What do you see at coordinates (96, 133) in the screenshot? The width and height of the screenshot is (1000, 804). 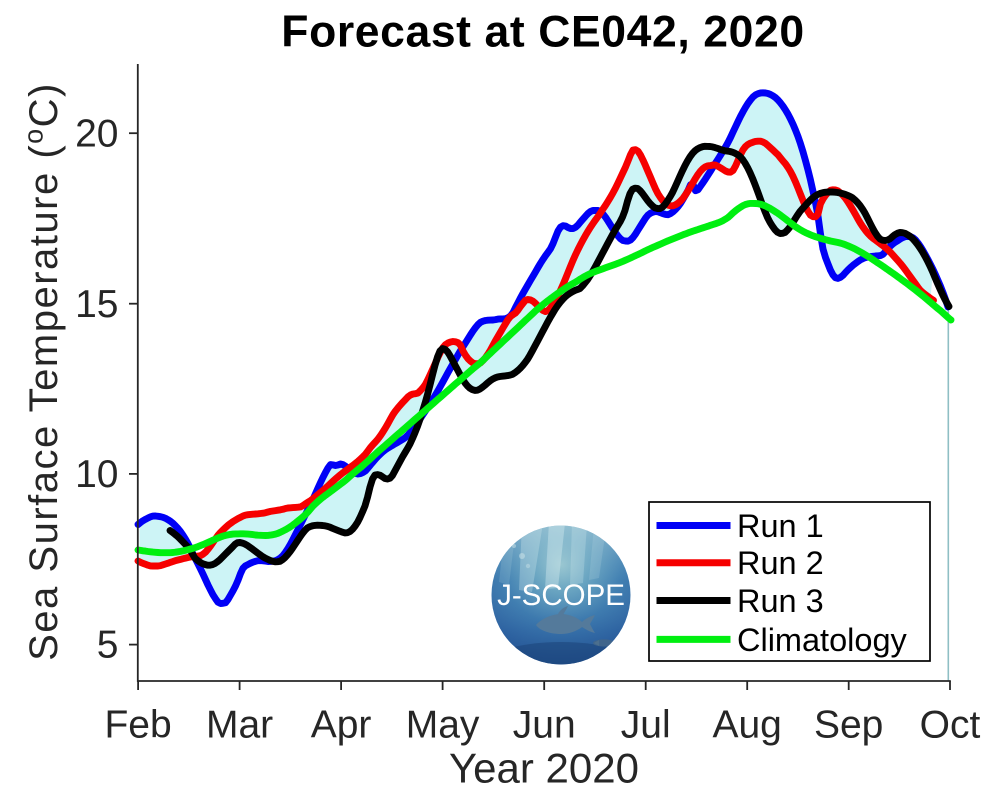 I see `svg-text: 20` at bounding box center [96, 133].